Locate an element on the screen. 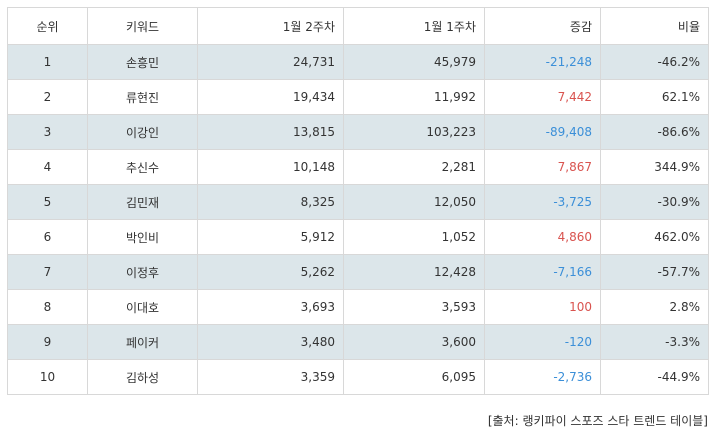 Image resolution: width=718 pixels, height=445 pixels. week2-cell: 3,693 is located at coordinates (270, 307).